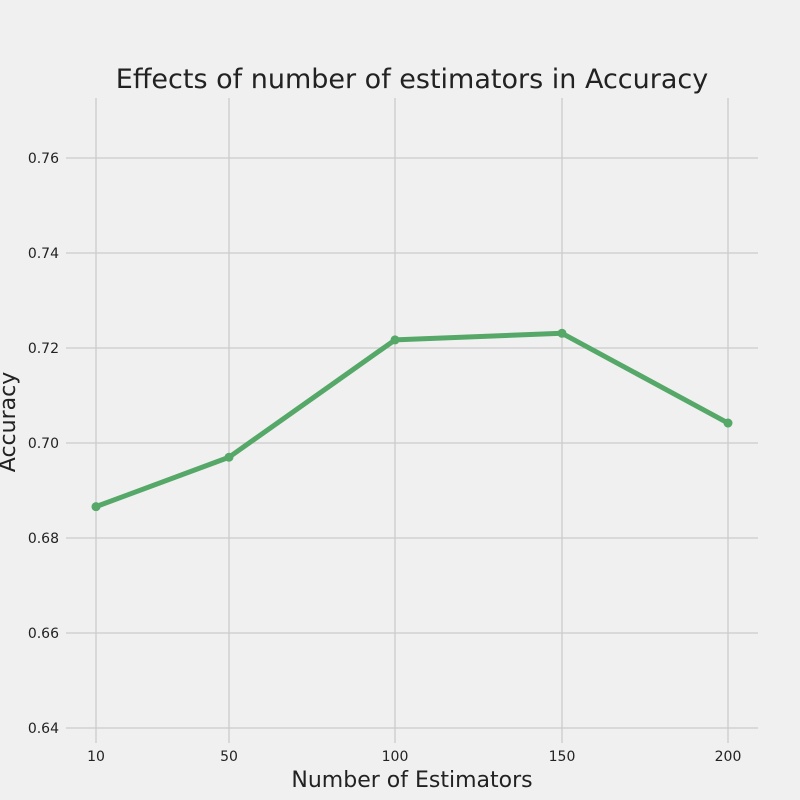 This screenshot has height=800, width=800. Describe the element at coordinates (43, 254) in the screenshot. I see `y-tick-label: 0.74` at that location.